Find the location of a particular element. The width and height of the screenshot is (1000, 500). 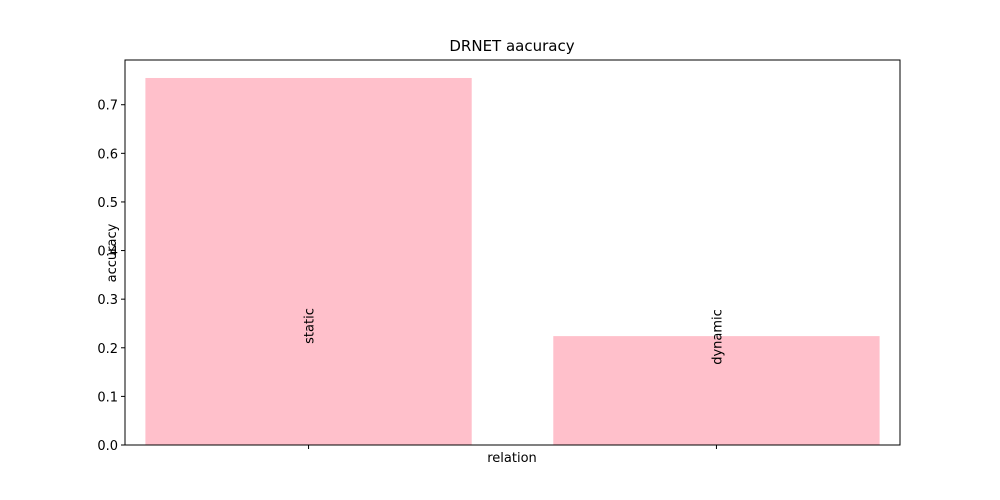

bar-label-static: static is located at coordinates (310, 326).